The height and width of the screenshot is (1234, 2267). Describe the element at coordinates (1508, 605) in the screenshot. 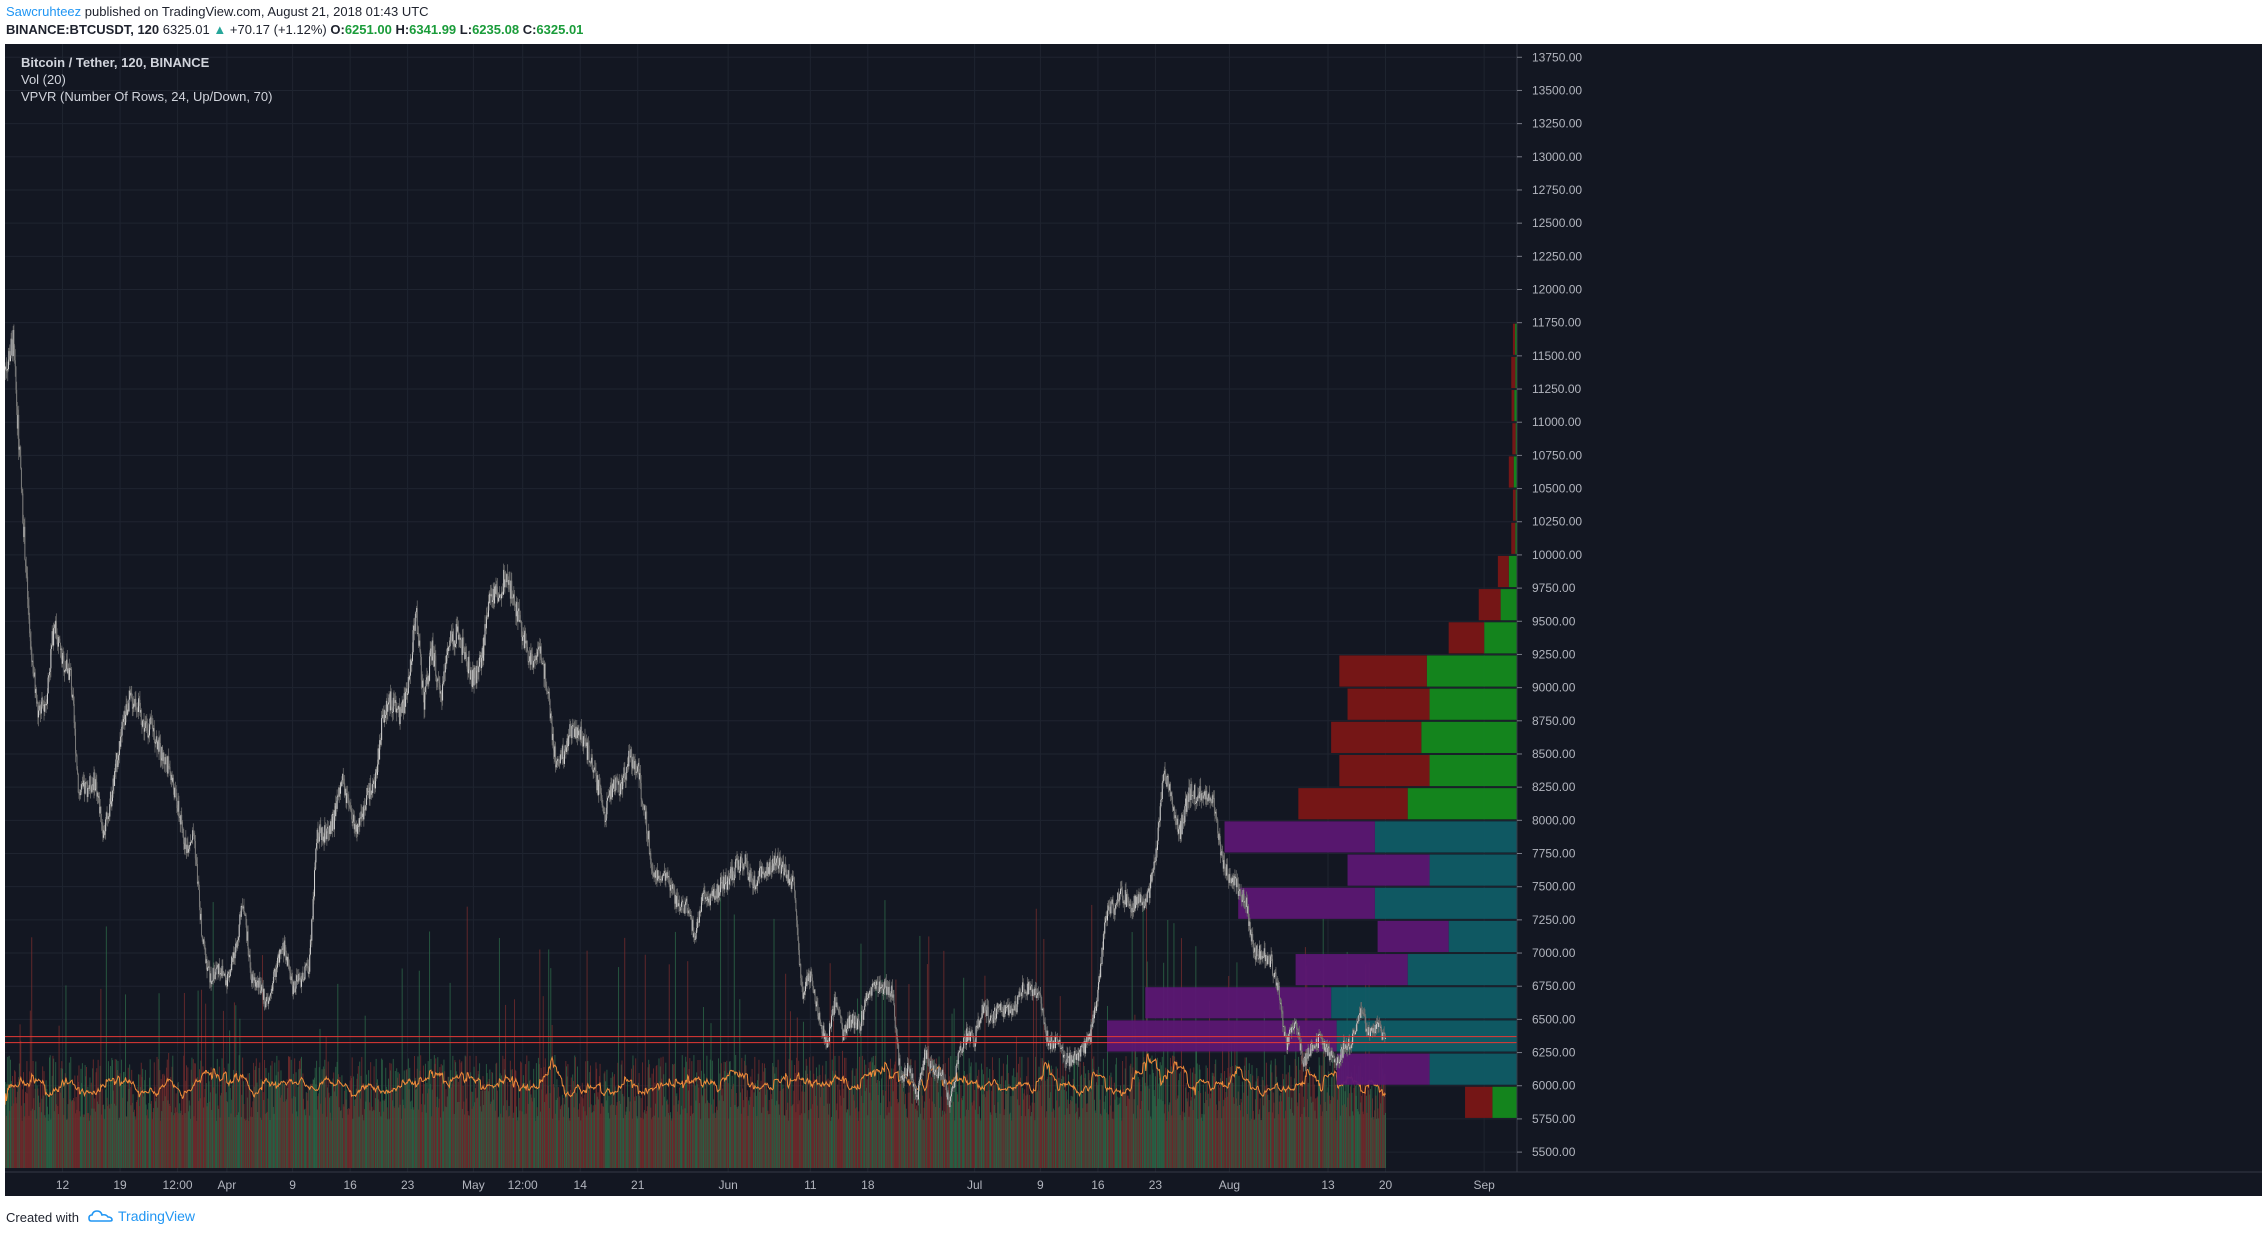

I see `vpvr-up-bar` at that location.